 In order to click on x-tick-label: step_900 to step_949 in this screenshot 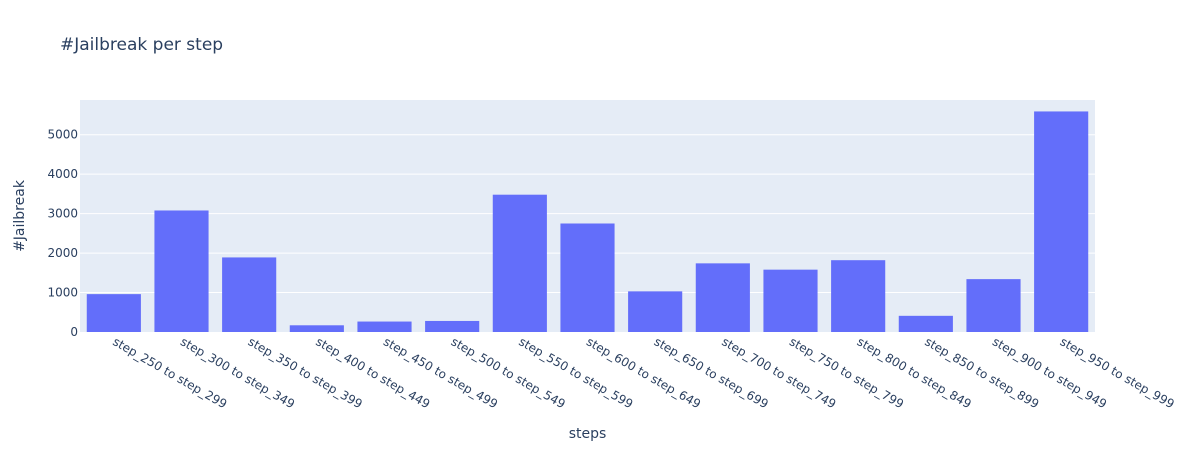, I will do `click(1049, 372)`.